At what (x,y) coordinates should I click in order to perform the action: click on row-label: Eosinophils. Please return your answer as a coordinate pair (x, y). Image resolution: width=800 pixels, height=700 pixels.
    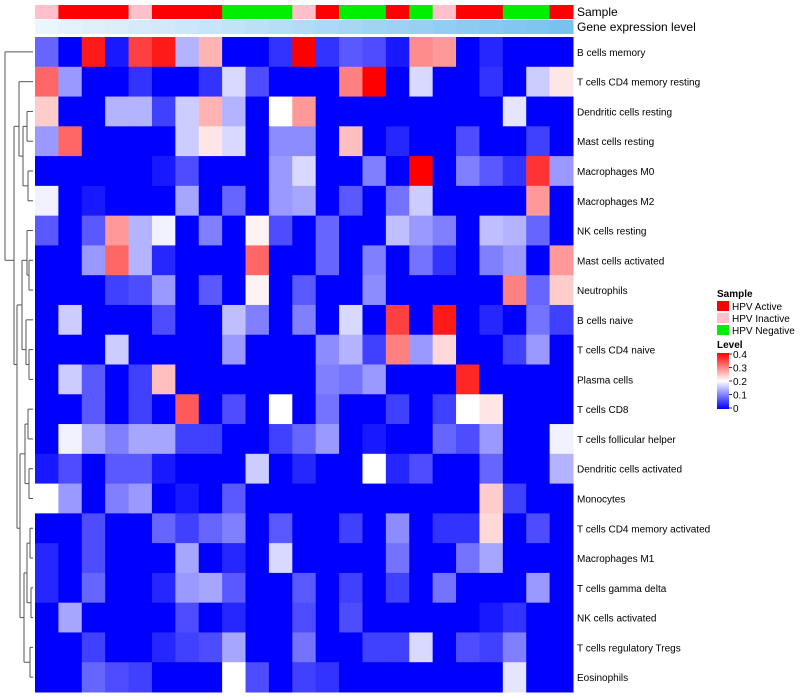
    Looking at the image, I should click on (602, 678).